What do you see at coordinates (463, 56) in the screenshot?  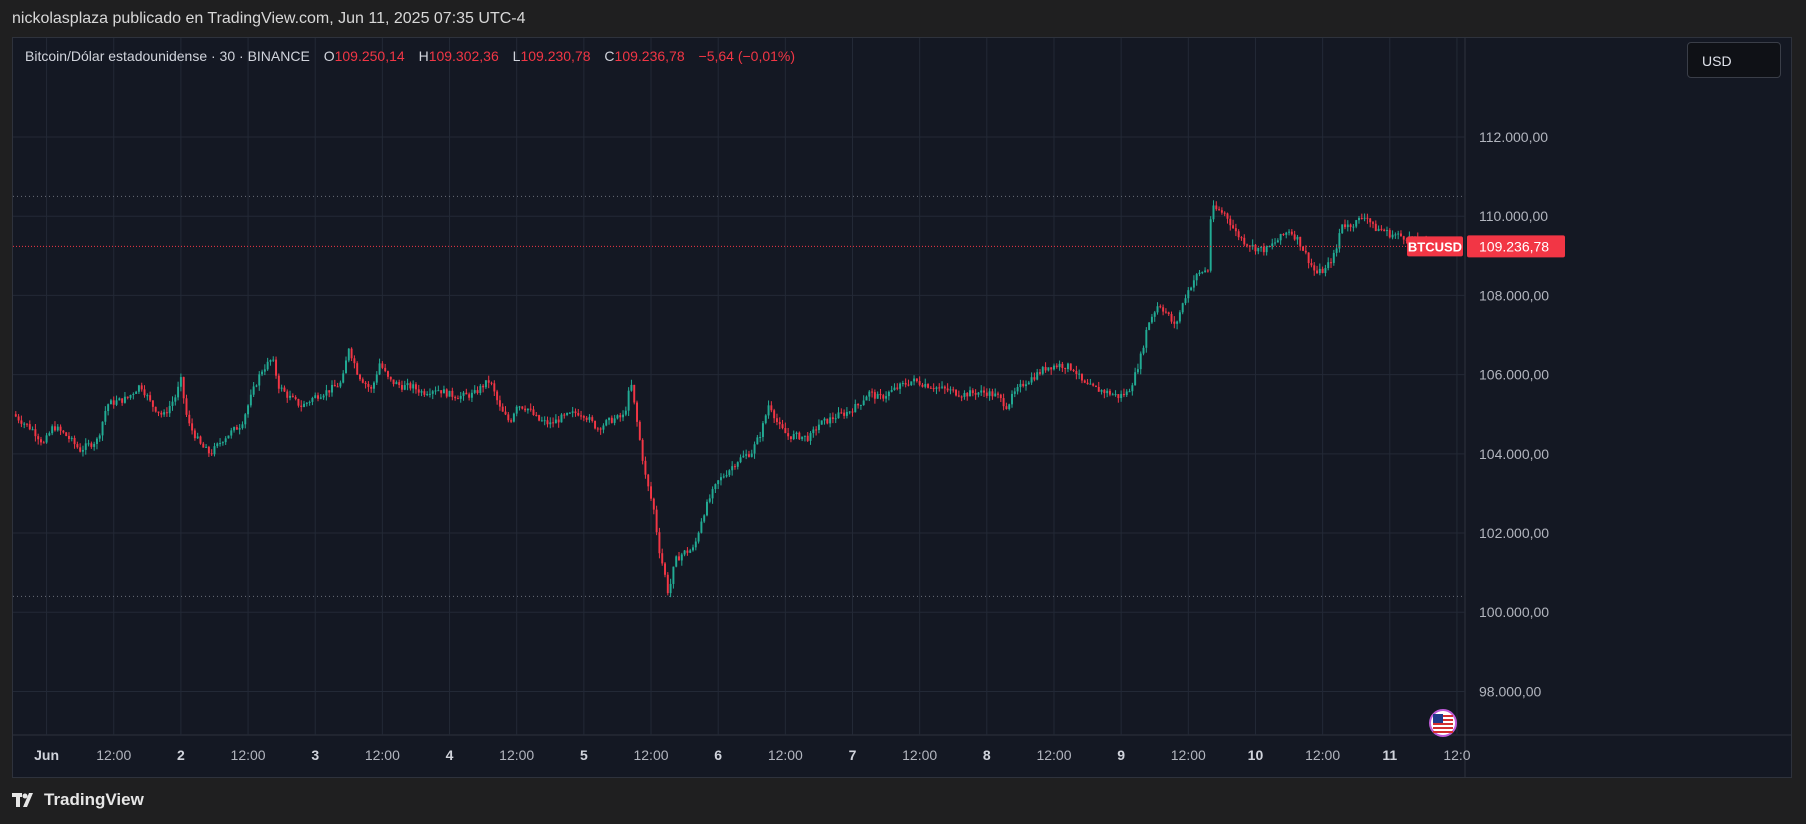 I see `high-value: 109.302,36` at bounding box center [463, 56].